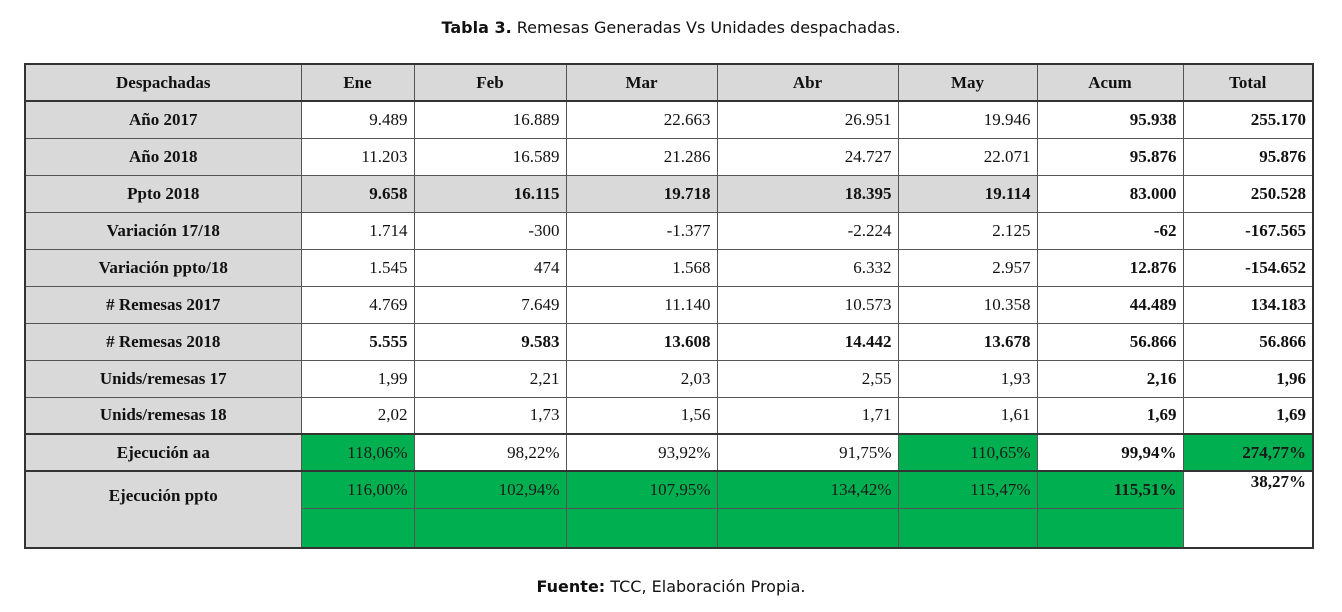  I want to click on table-cell: 13.608, so click(641, 341).